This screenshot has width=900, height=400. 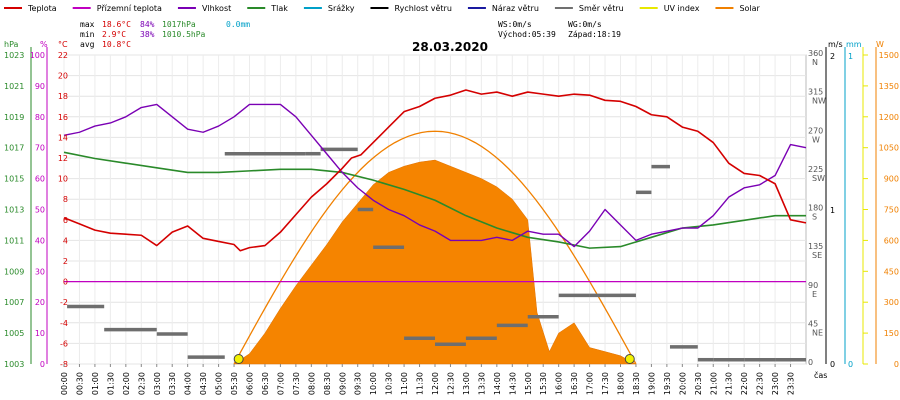 What do you see at coordinates (810, 362) in the screenshot?
I see `dir-tick-8: 0` at bounding box center [810, 362].